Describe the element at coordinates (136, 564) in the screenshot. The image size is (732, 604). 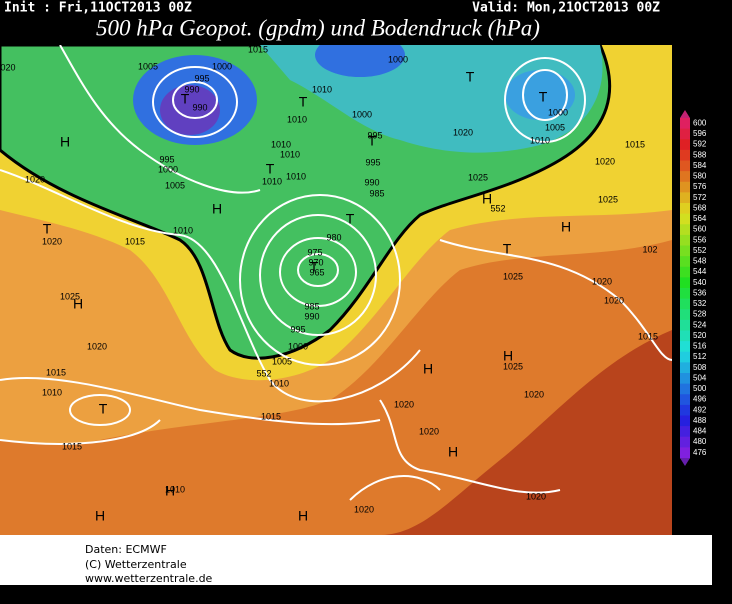
I see `footer-line: (C) Wetterzentrale` at that location.